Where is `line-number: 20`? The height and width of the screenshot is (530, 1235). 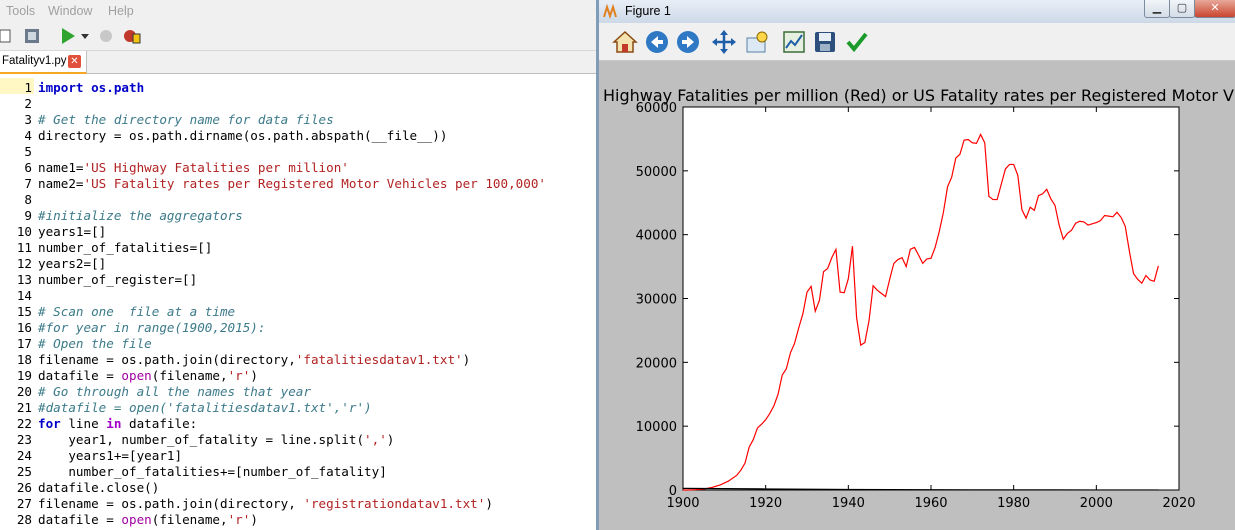
line-number: 20 is located at coordinates (24, 391).